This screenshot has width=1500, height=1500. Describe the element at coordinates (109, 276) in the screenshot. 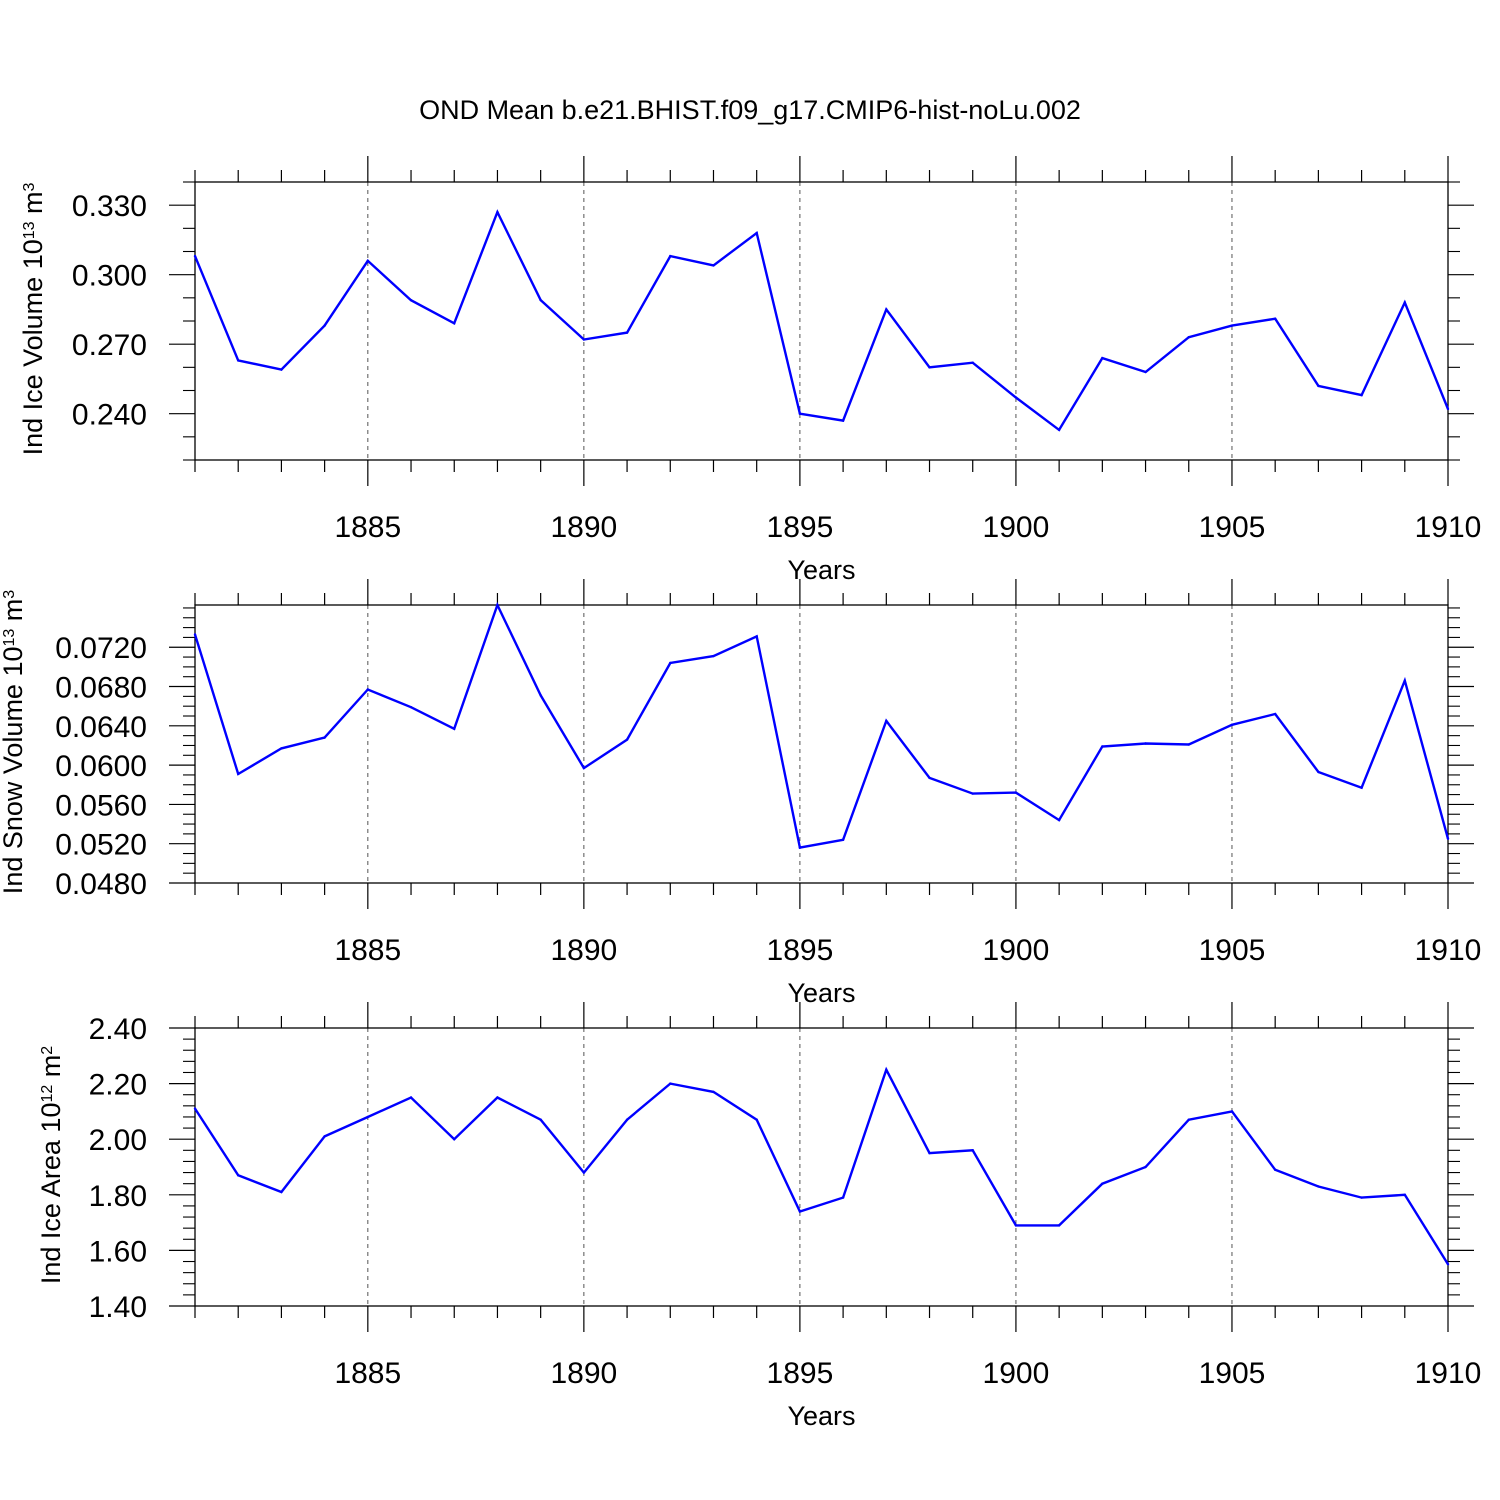

I see `y-tick-label: 0.300` at that location.